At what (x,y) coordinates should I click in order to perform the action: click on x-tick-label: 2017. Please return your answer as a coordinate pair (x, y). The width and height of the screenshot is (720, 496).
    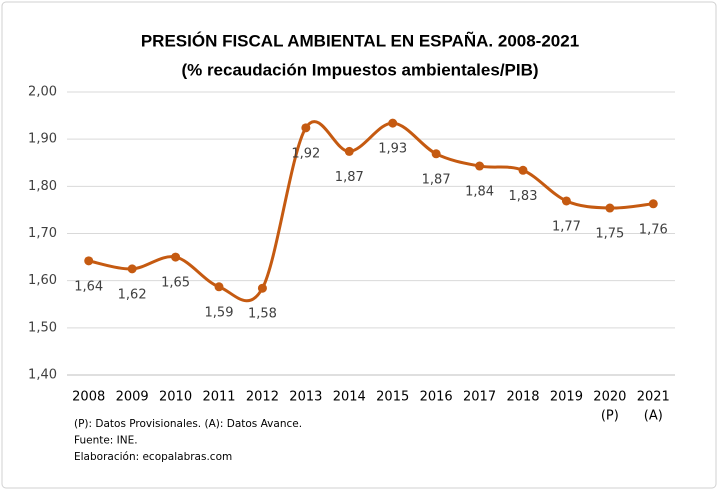
    Looking at the image, I should click on (479, 397).